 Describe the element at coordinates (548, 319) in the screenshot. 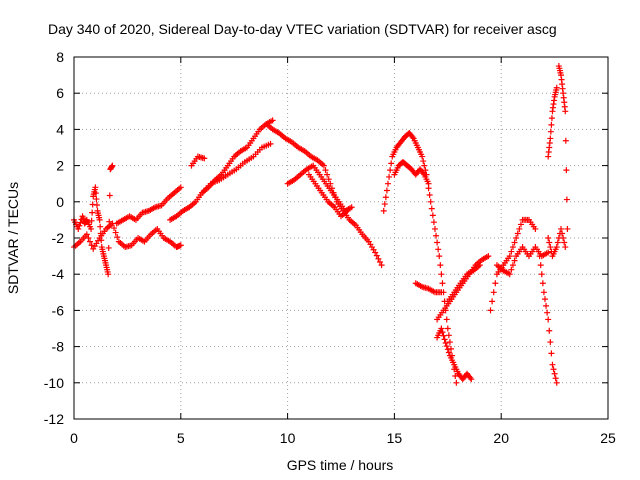

I see `series-R` at that location.